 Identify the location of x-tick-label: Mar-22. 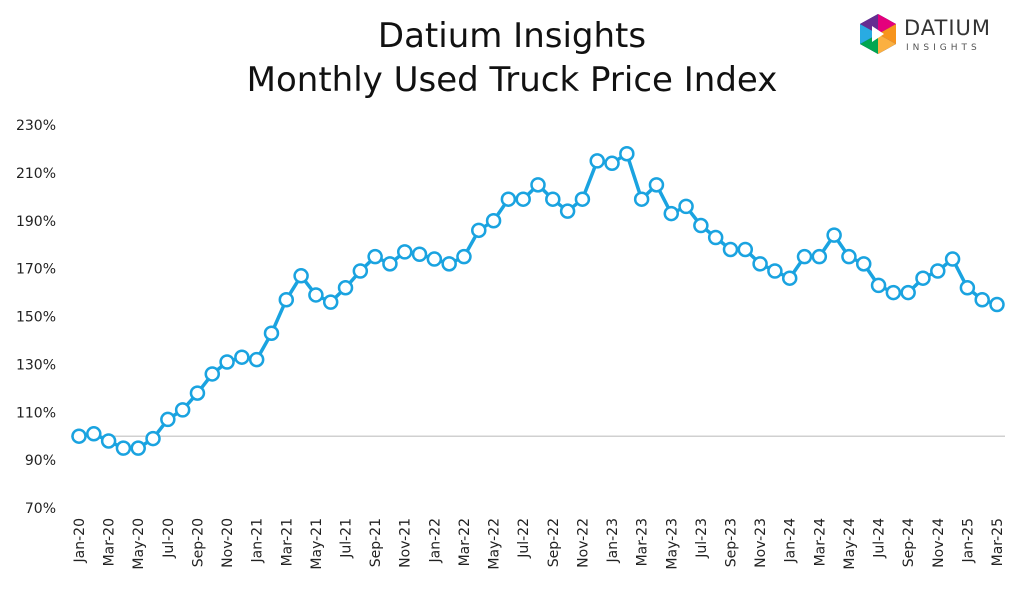
(465, 542).